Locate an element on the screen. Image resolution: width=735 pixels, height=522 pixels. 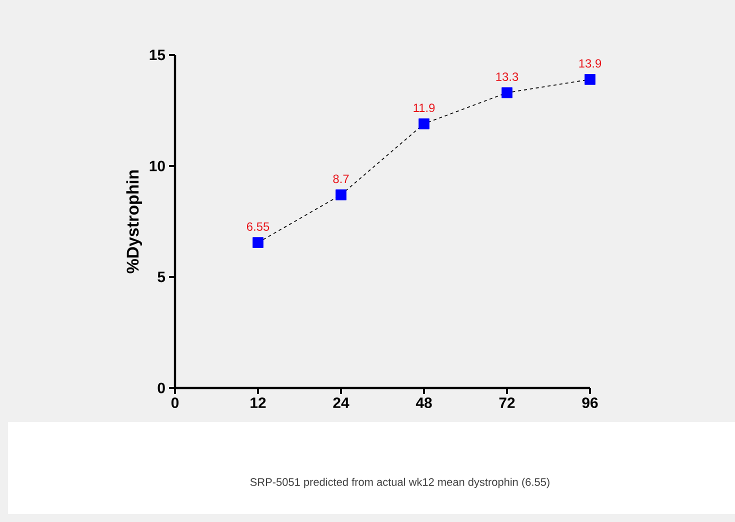
data-label: 8.7 is located at coordinates (341, 179).